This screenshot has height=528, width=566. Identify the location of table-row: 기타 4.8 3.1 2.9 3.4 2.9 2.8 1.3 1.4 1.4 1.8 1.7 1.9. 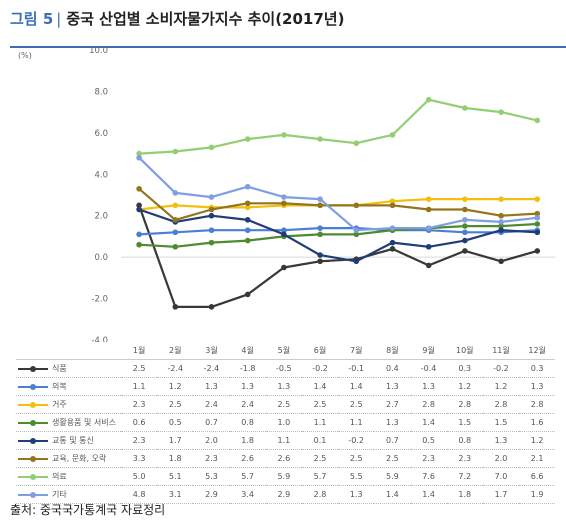
(286, 494).